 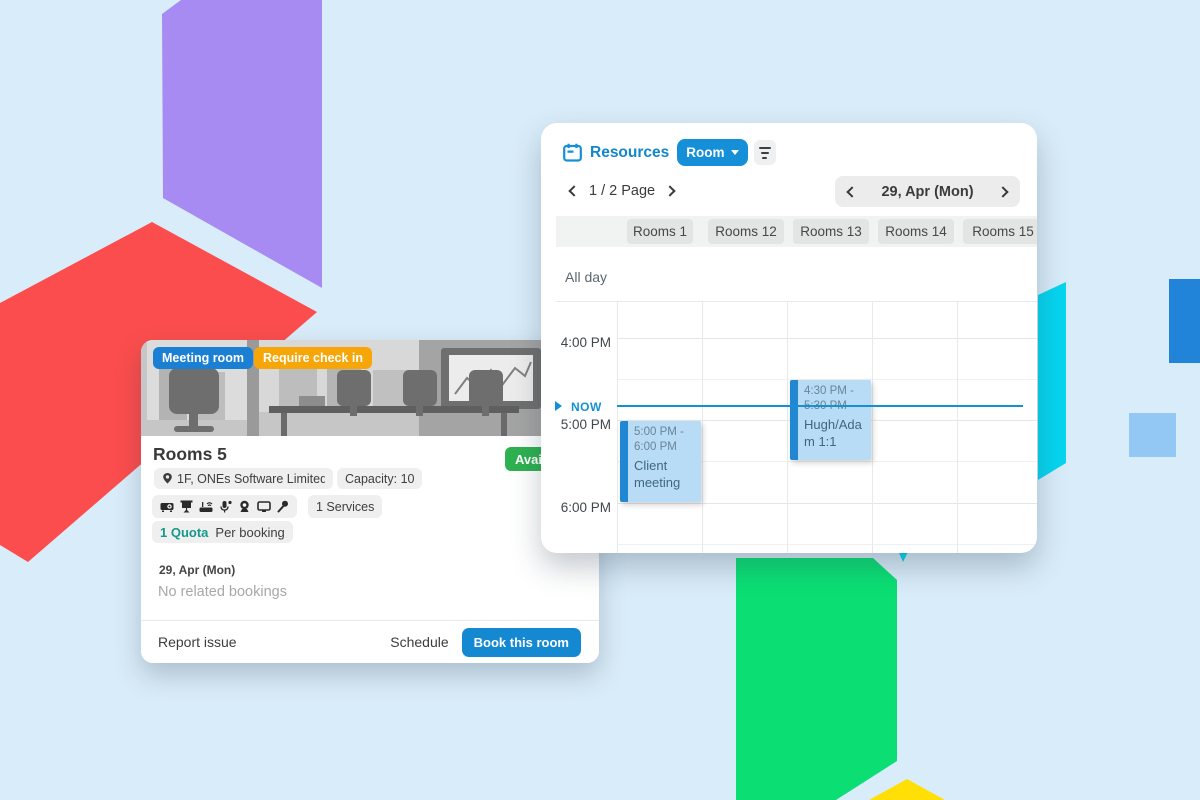 I want to click on require-checkin-badge: Require check in, so click(x=313, y=358).